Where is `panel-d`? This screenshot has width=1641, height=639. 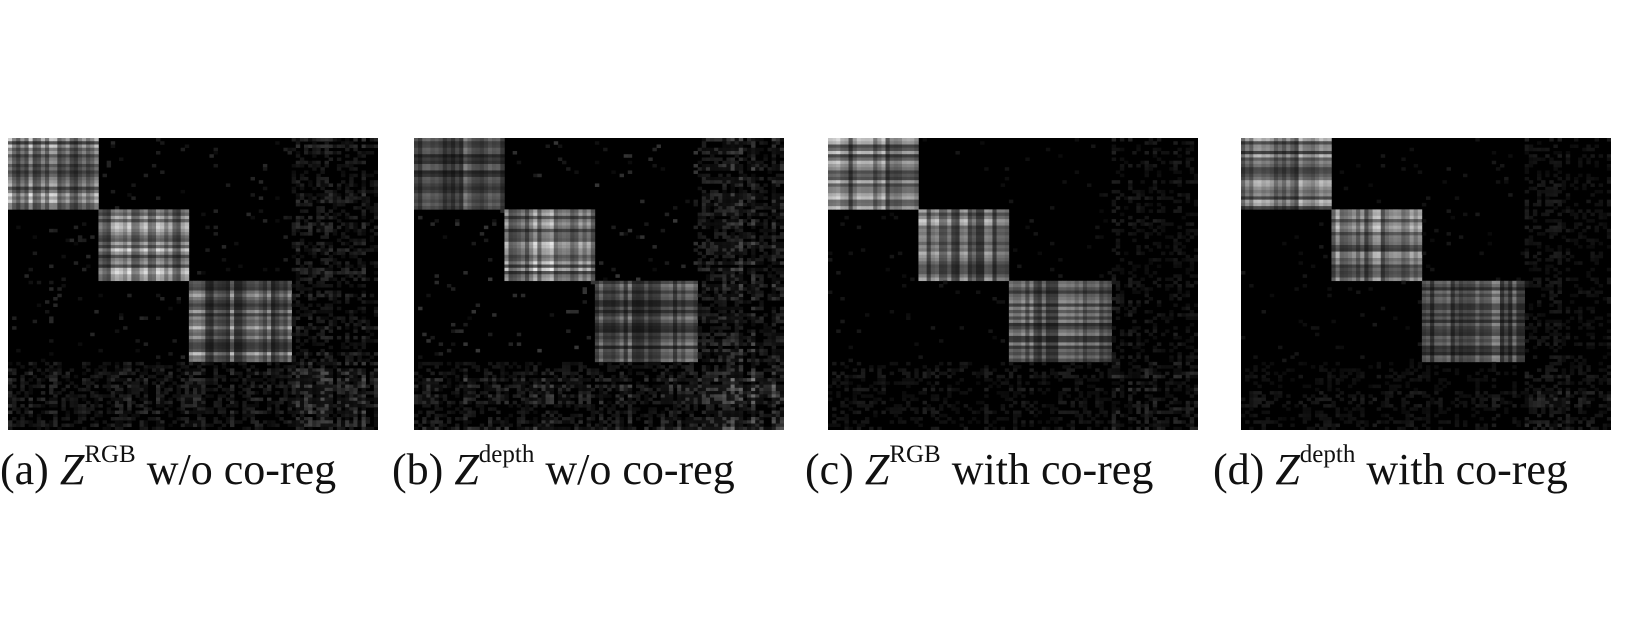 panel-d is located at coordinates (1426, 284).